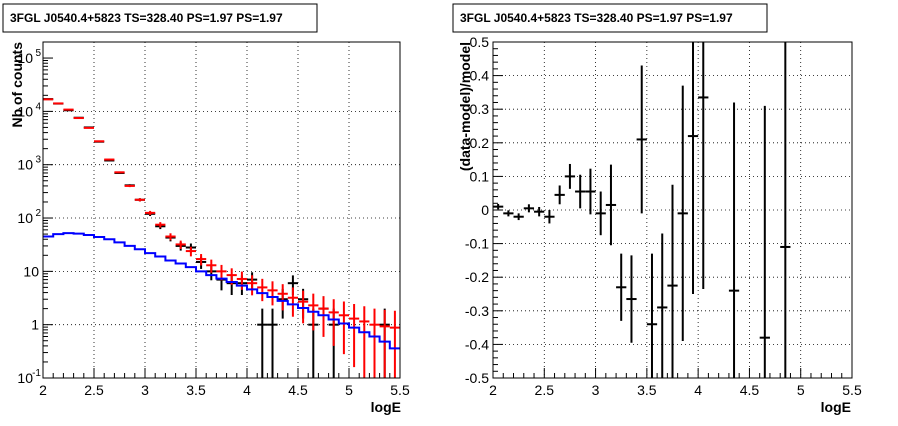  Describe the element at coordinates (38, 106) in the screenshot. I see `y-tick-exponent: 4` at that location.